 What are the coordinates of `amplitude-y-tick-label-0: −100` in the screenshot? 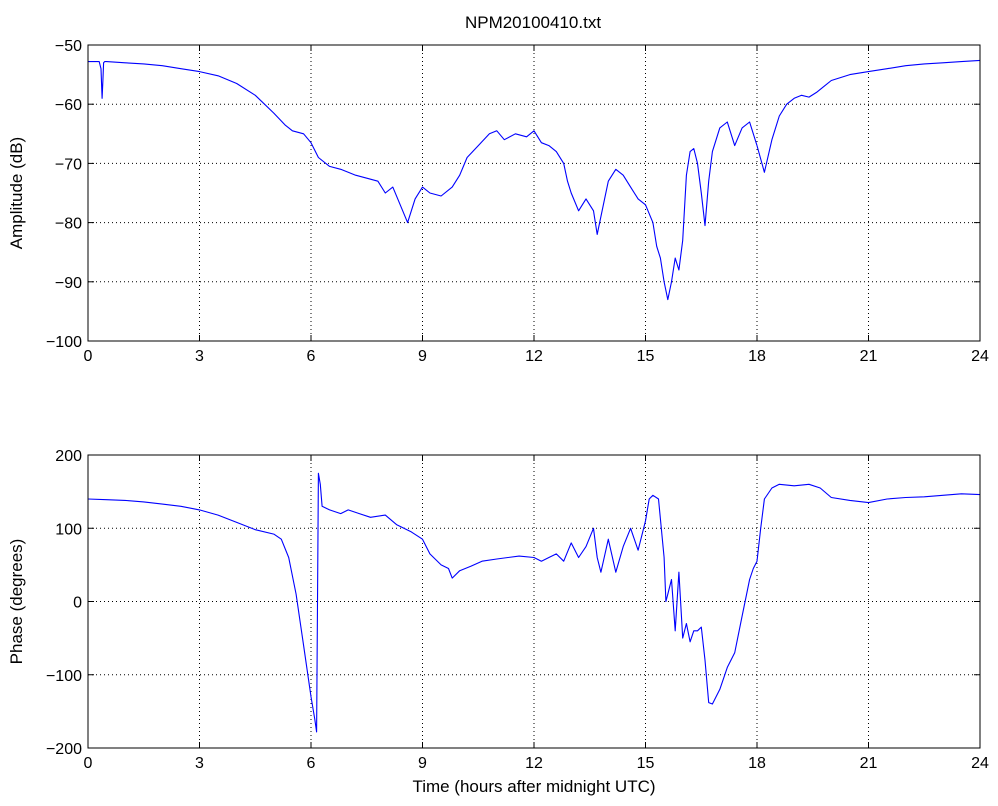 It's located at (64, 342).